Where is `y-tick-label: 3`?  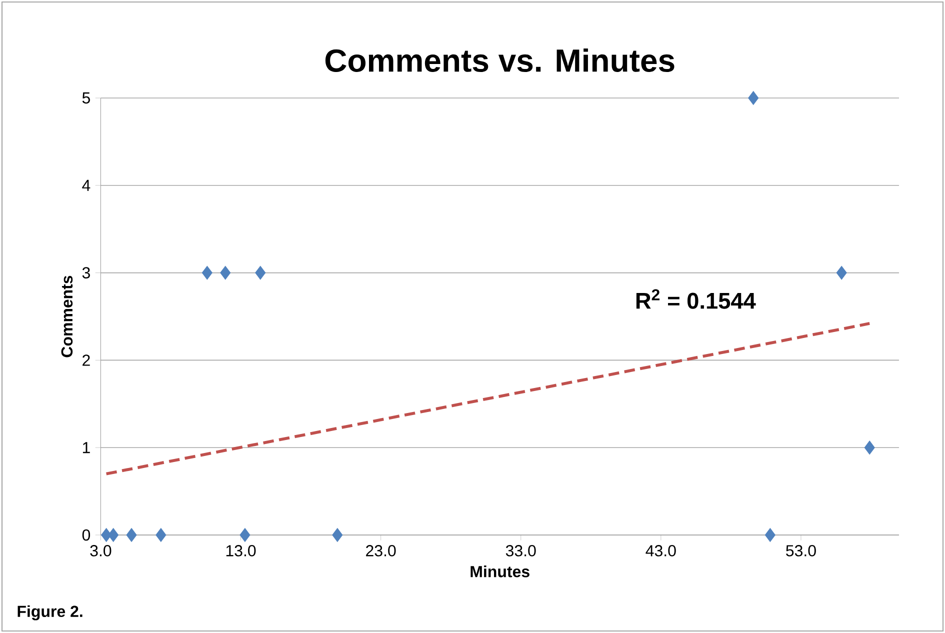 y-tick-label: 3 is located at coordinates (86, 272).